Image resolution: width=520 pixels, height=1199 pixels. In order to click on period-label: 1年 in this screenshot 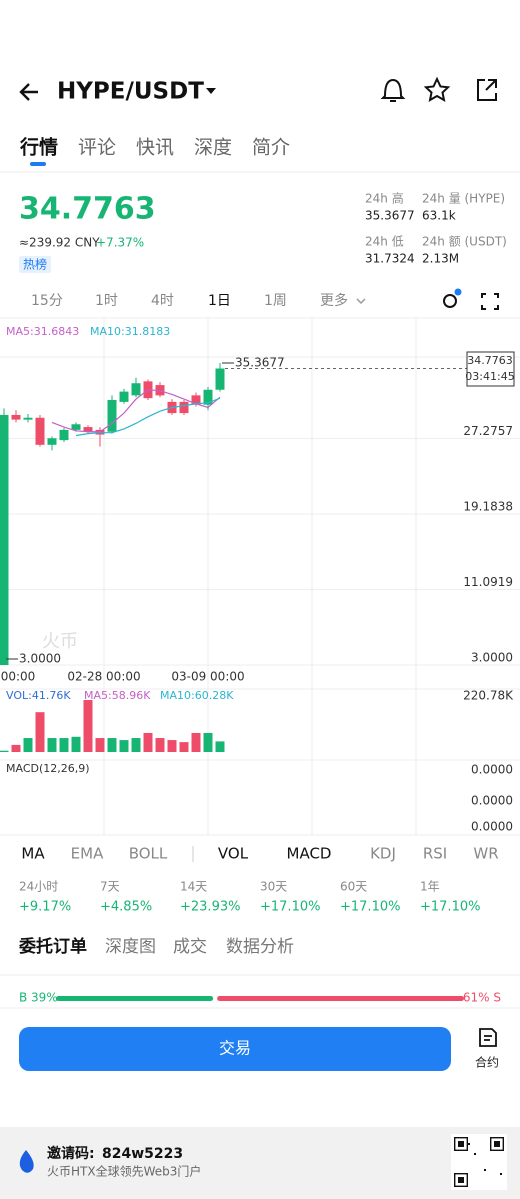, I will do `click(430, 887)`.